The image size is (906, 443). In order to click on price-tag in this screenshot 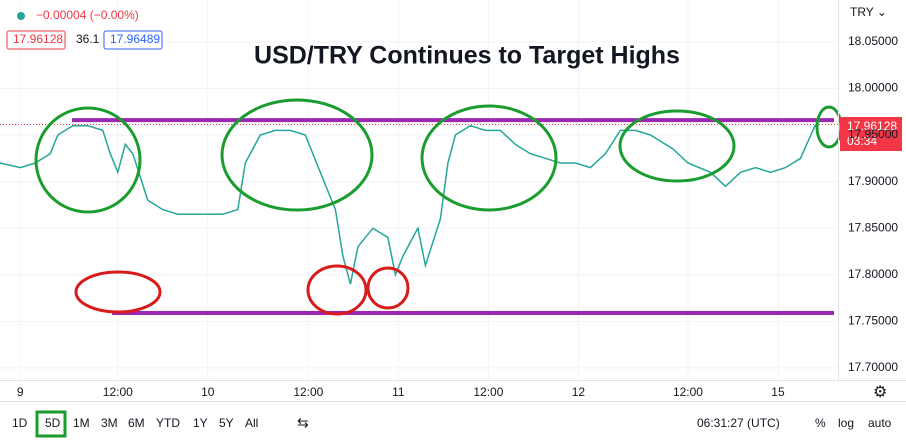, I will do `click(871, 134)`.